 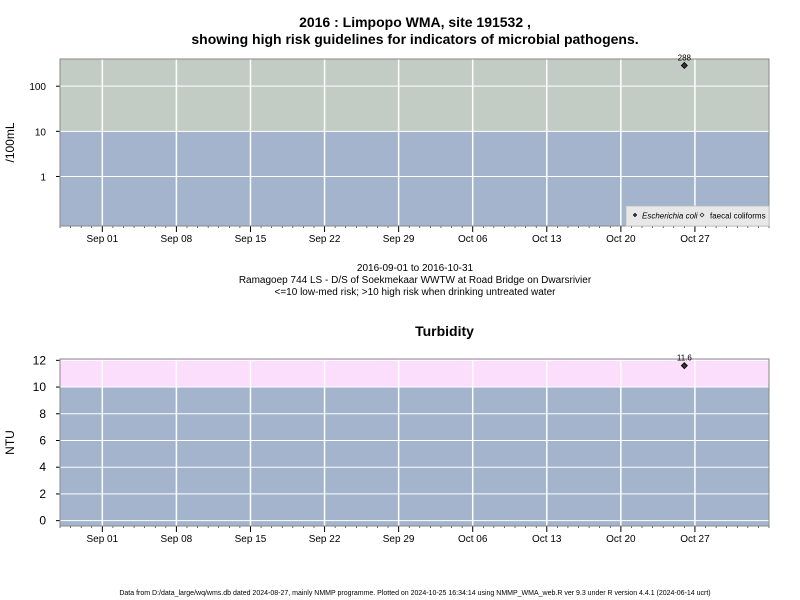 I want to click on panel-1-y-axis-label: /100mL, so click(x=10, y=142).